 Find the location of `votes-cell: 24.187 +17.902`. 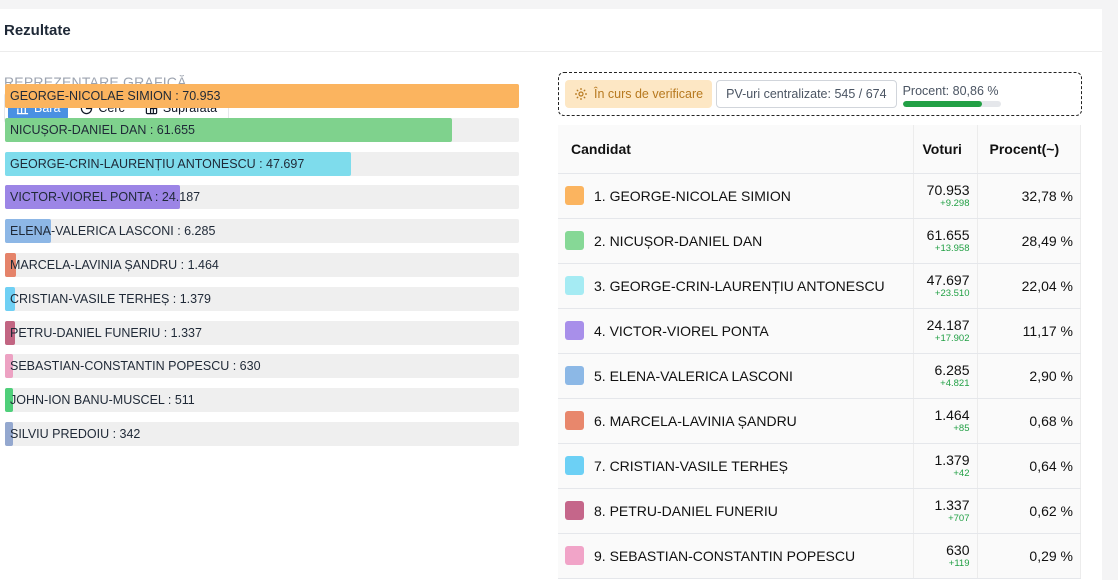

votes-cell: 24.187 +17.902 is located at coordinates (945, 331).